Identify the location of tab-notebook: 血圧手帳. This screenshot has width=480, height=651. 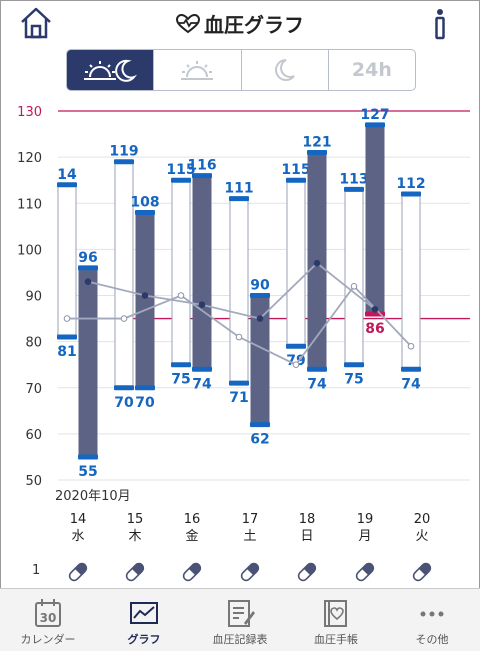
(336, 620).